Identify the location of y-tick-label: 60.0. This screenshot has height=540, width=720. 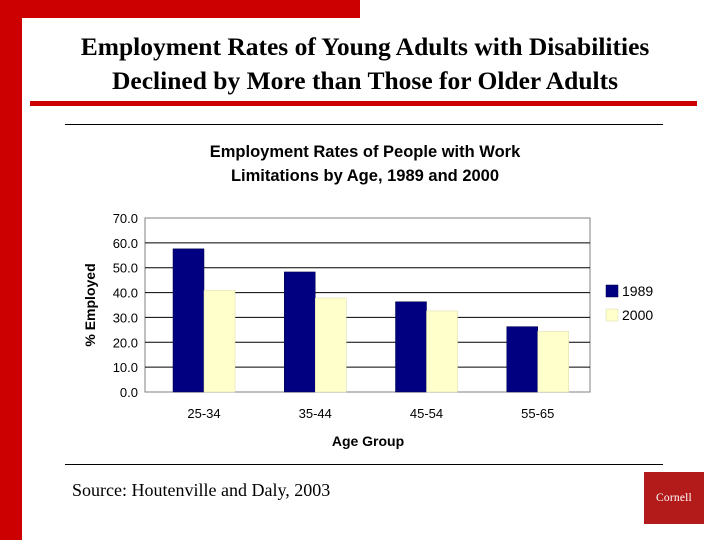
(125, 243).